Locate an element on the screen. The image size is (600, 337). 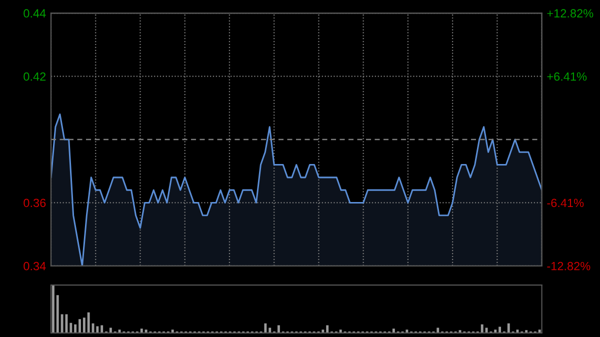
y-tick-label: 0.34 is located at coordinates (35, 266).